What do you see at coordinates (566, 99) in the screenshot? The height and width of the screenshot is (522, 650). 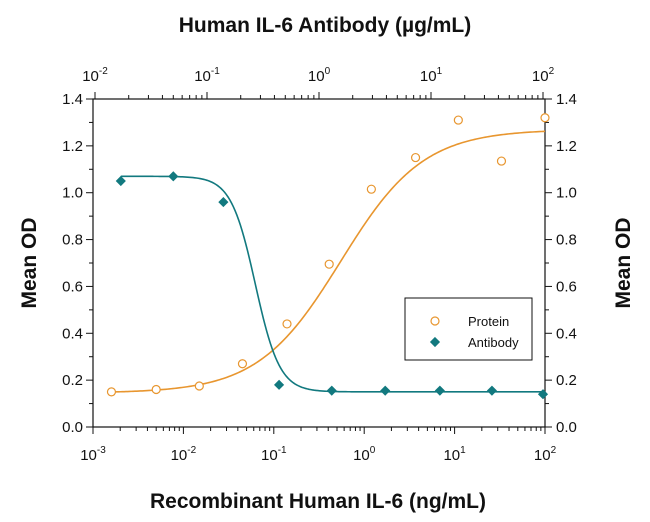 I see `right-tick-label: 1.4` at bounding box center [566, 99].